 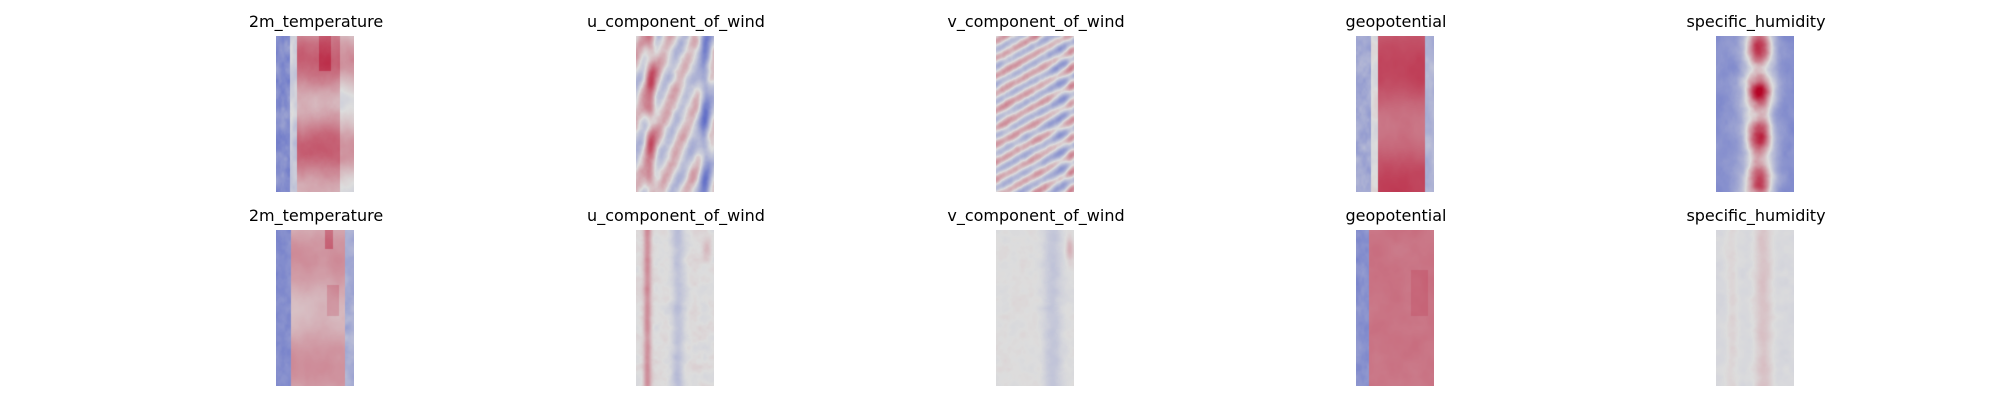 What do you see at coordinates (1755, 114) in the screenshot?
I see `heatmap-specific-humidity-top` at bounding box center [1755, 114].